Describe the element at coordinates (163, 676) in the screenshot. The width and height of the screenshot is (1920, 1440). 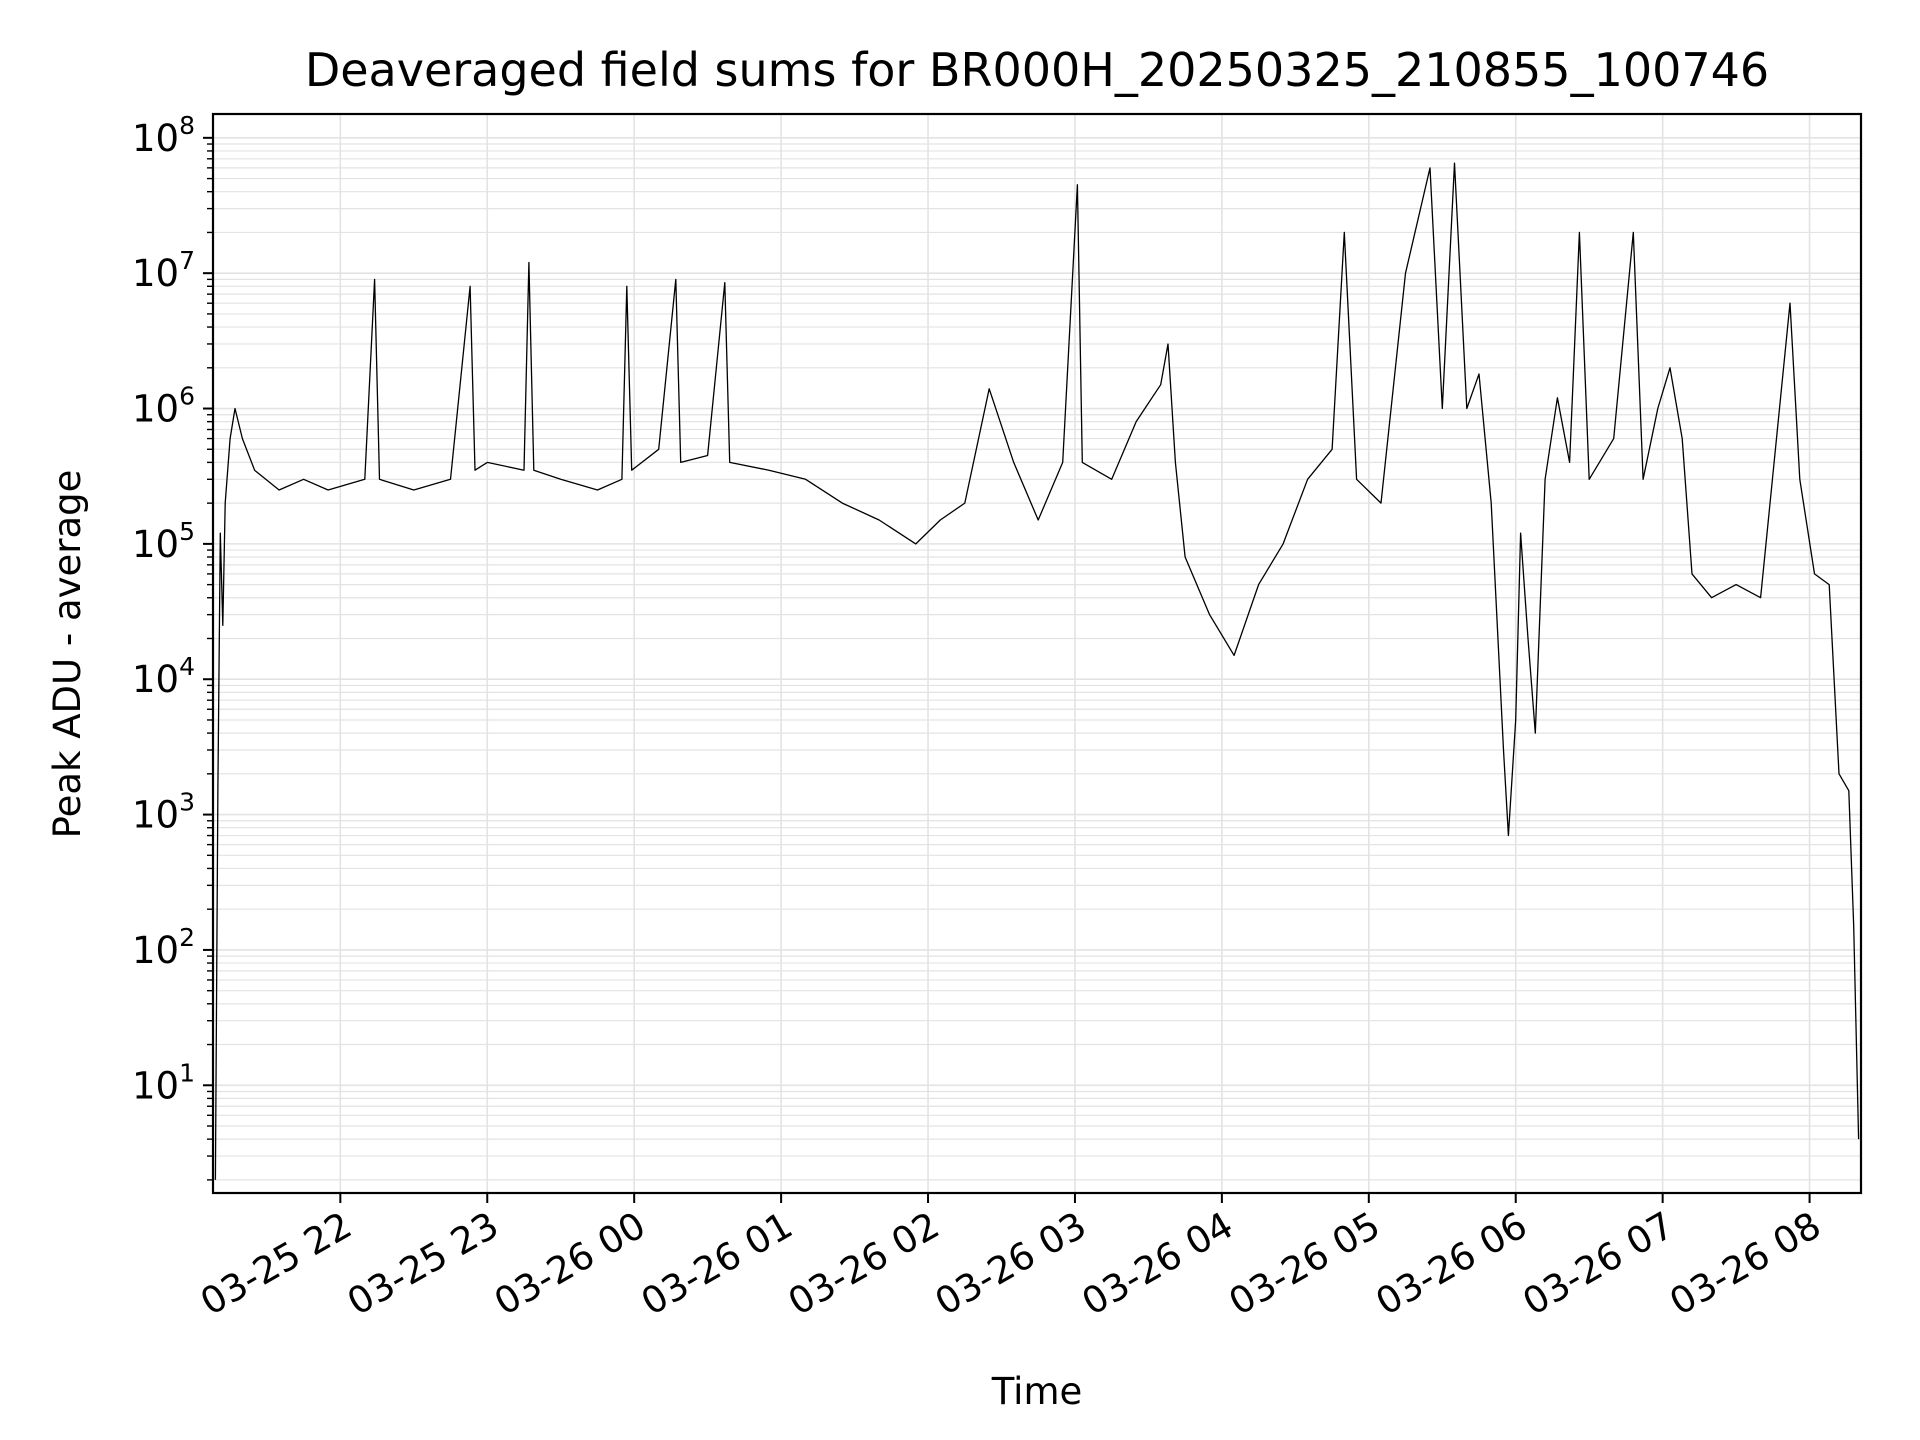
I see `y-tick-label: 10⁴` at that location.